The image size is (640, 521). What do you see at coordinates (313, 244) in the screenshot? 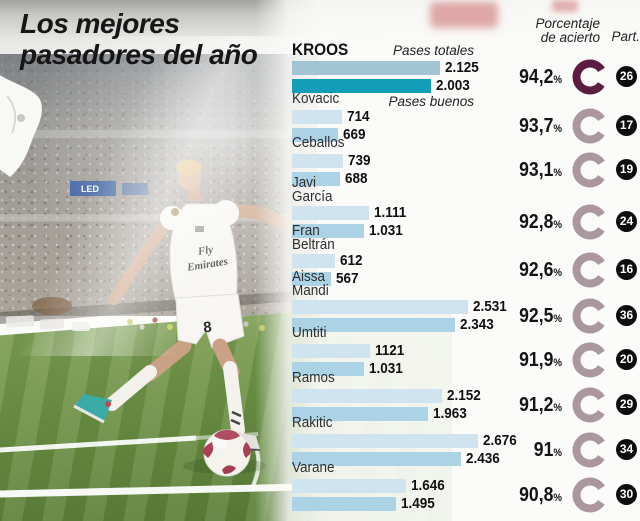
I see `player-name-line: Beltrán` at bounding box center [313, 244].